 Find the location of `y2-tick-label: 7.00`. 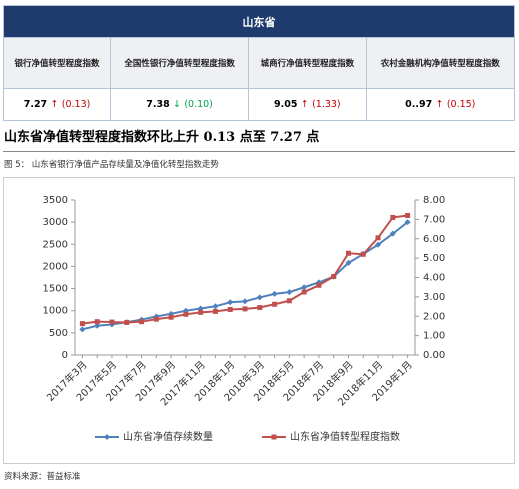

y2-tick-label: 7.00 is located at coordinates (434, 219).